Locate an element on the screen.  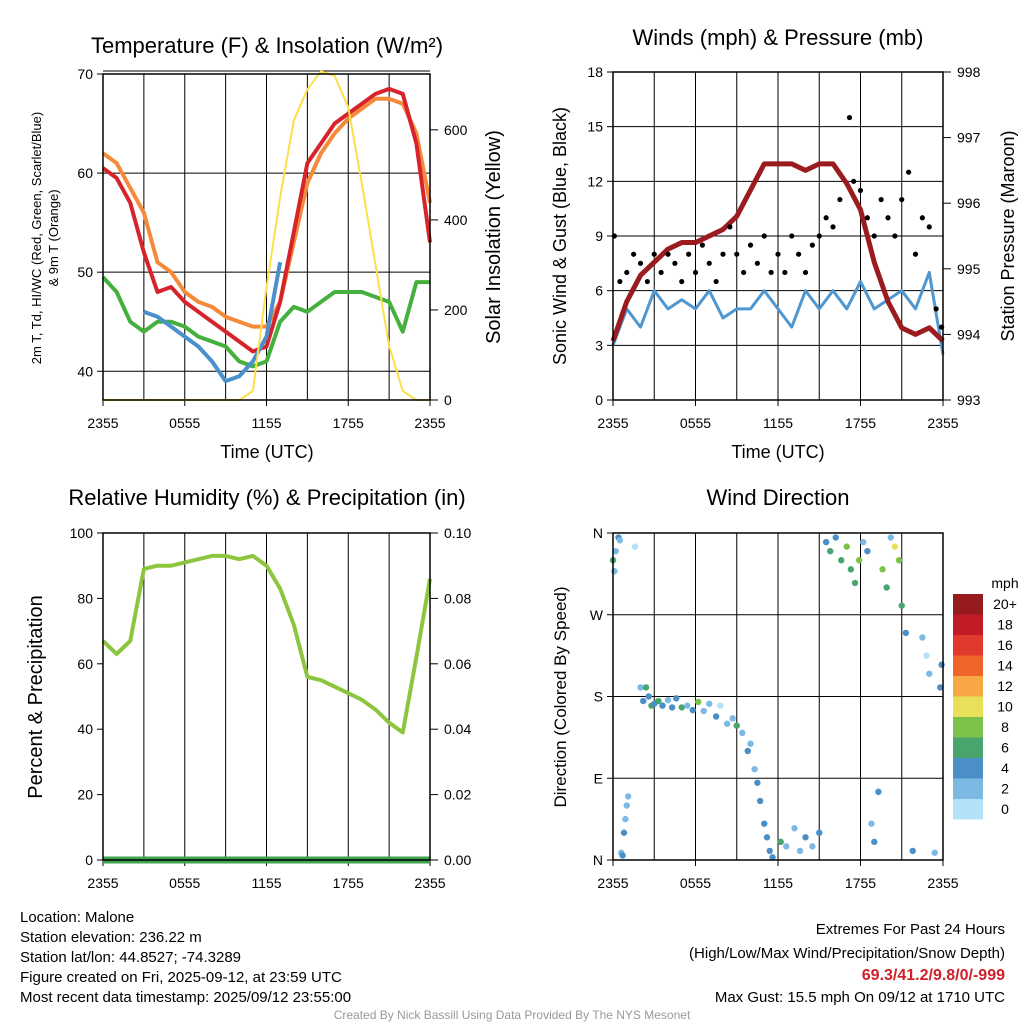
plot-frame is located at coordinates (266, 696).